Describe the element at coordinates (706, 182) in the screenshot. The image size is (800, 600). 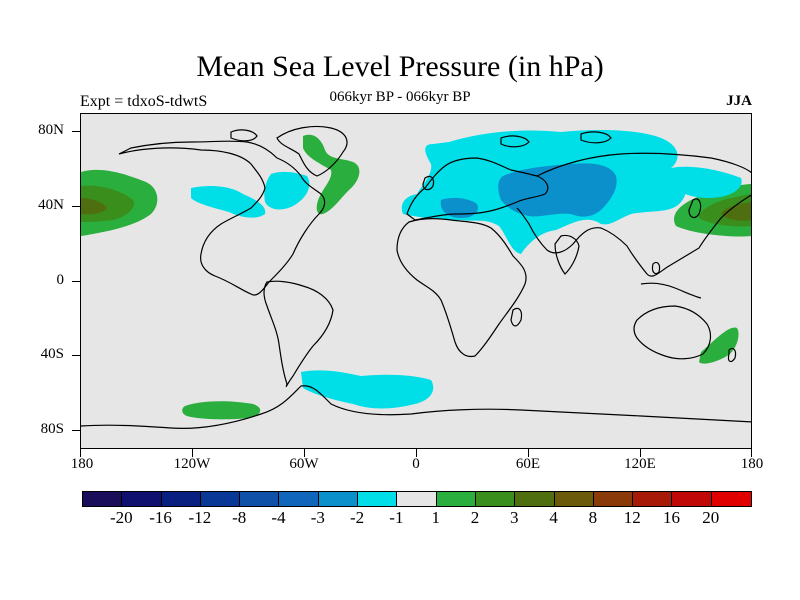
I see `anomaly-eurasia-east` at that location.